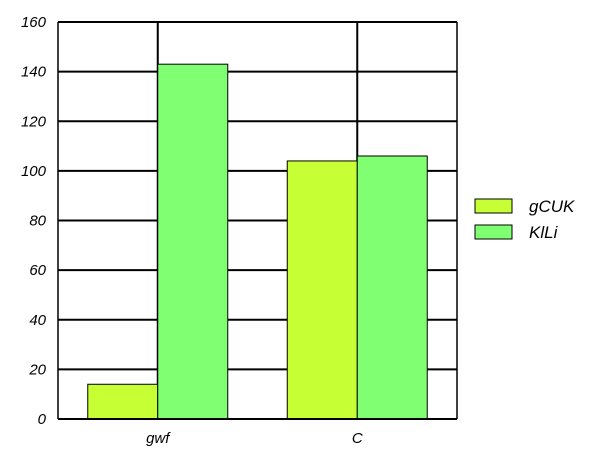 The image size is (616, 462). Describe the element at coordinates (552, 206) in the screenshot. I see `legend-label-gCUK: gCUK` at that location.